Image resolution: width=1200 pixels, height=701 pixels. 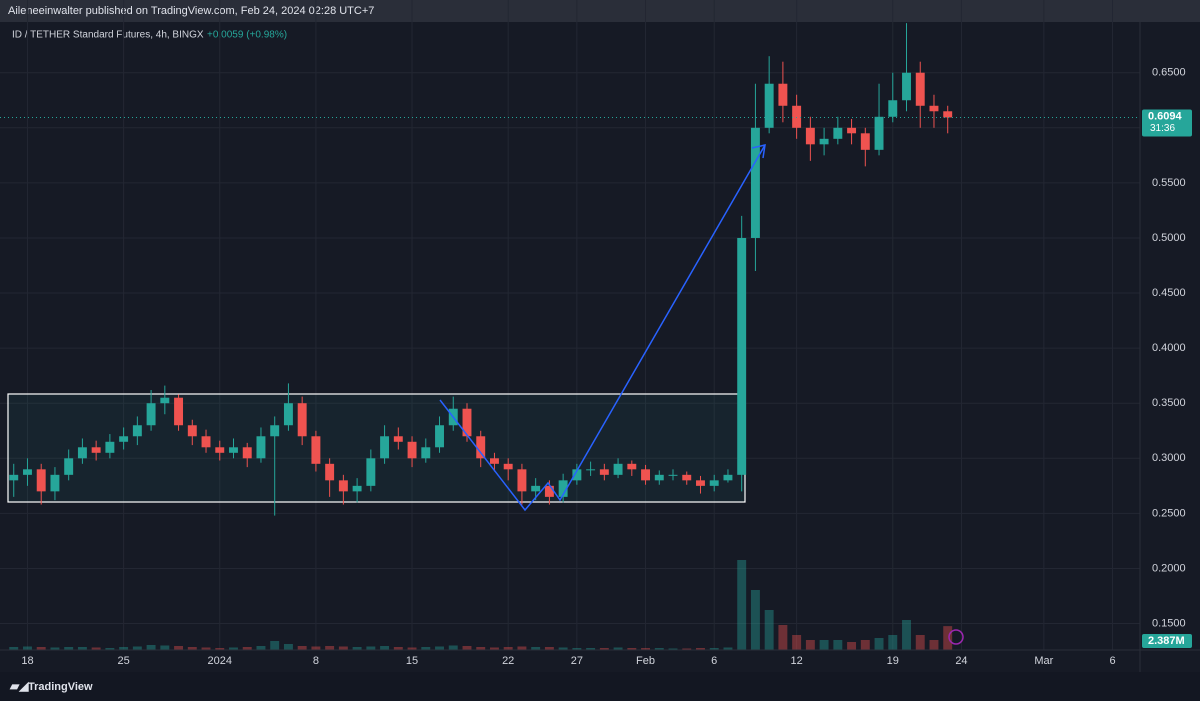 I want to click on price-change: +0.0059 (+0.98%), so click(x=247, y=35).